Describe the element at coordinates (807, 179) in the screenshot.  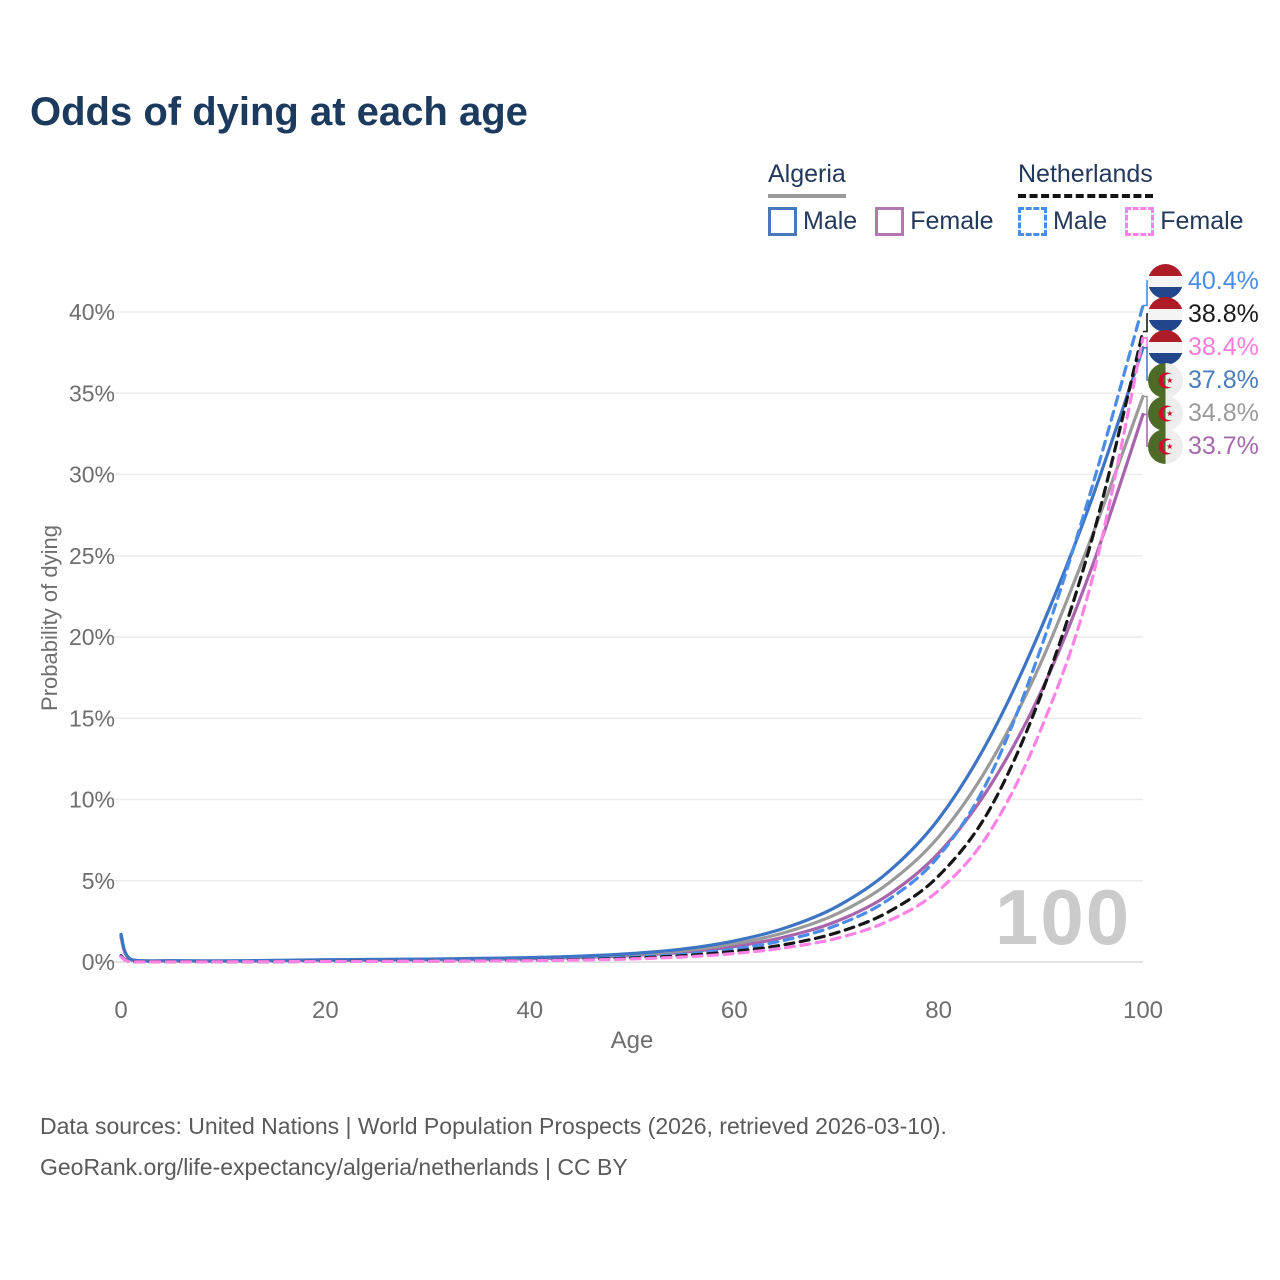
I see `legend-header-algeria: Algeria` at that location.